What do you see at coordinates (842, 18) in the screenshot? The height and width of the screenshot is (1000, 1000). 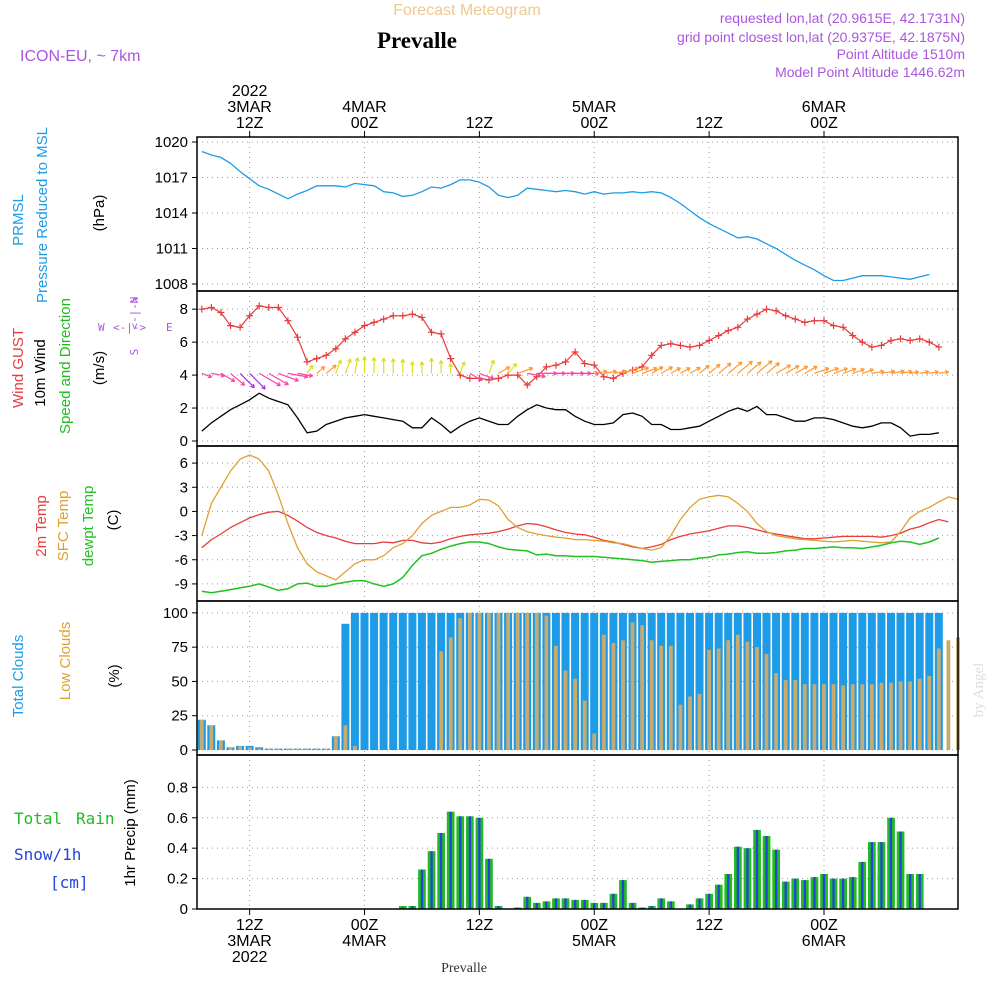 I see `requested-coords: requested lon,lat (20.9615E, 42.1731N)` at bounding box center [842, 18].